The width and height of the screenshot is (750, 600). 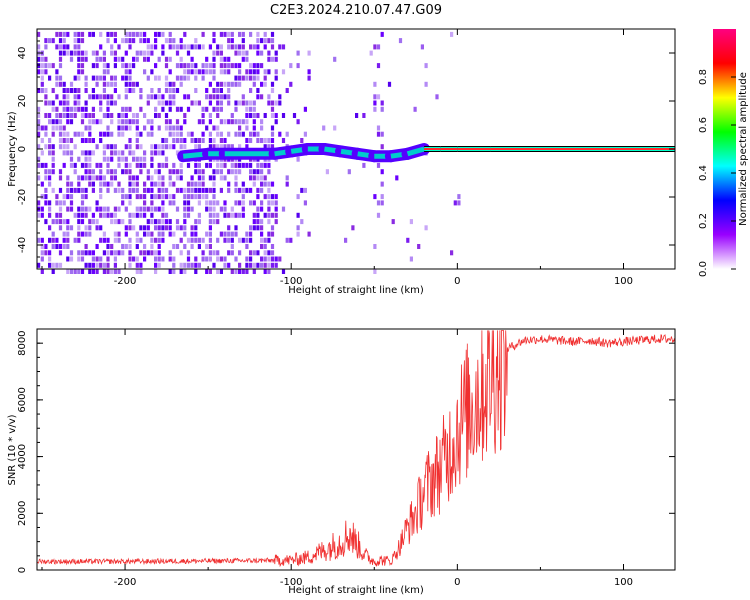 What do you see at coordinates (426, 153) in the screenshot?
I see `signal-track` at bounding box center [426, 153].